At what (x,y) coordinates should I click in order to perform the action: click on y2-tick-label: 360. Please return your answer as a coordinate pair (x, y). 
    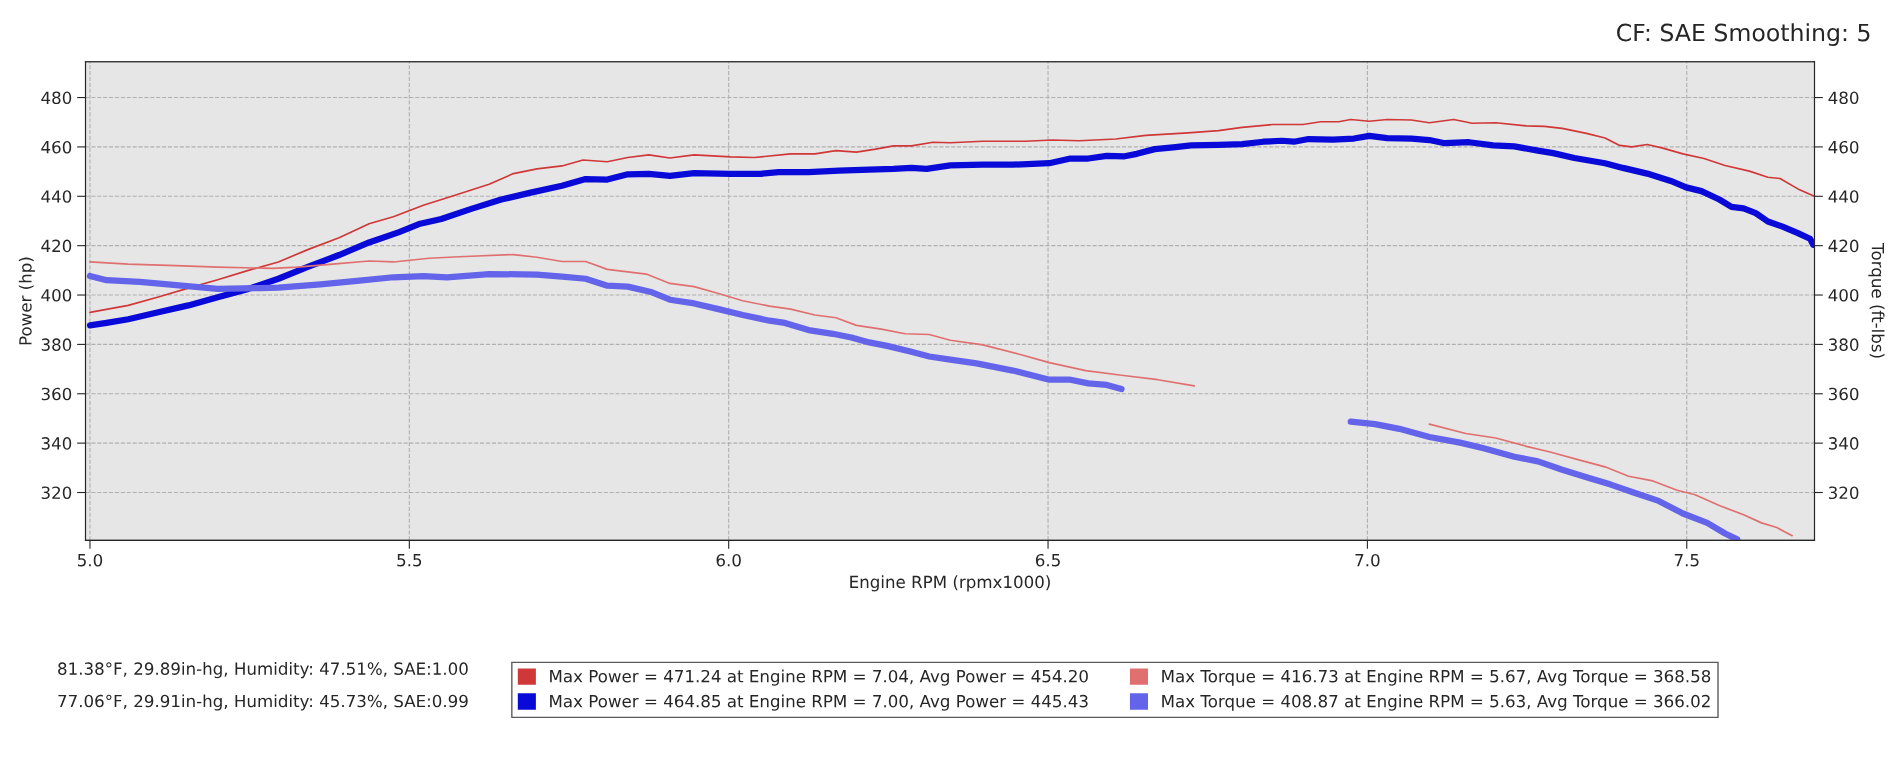
    Looking at the image, I should click on (1843, 394).